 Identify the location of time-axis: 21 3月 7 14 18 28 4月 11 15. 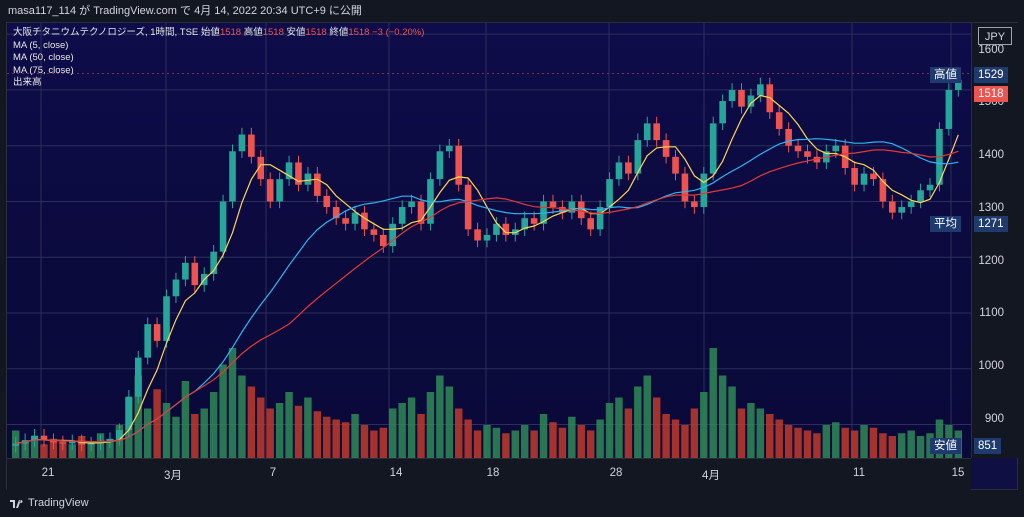
(489, 474).